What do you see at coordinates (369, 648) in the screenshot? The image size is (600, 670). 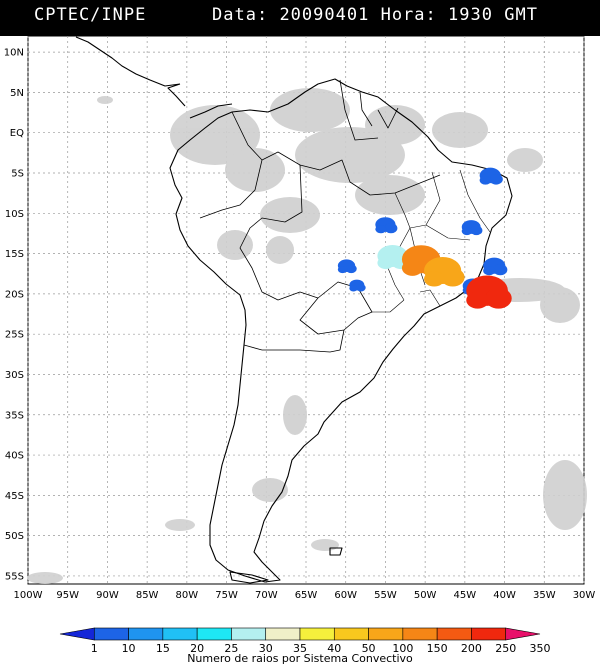 I see `legend-label: 50` at bounding box center [369, 648].